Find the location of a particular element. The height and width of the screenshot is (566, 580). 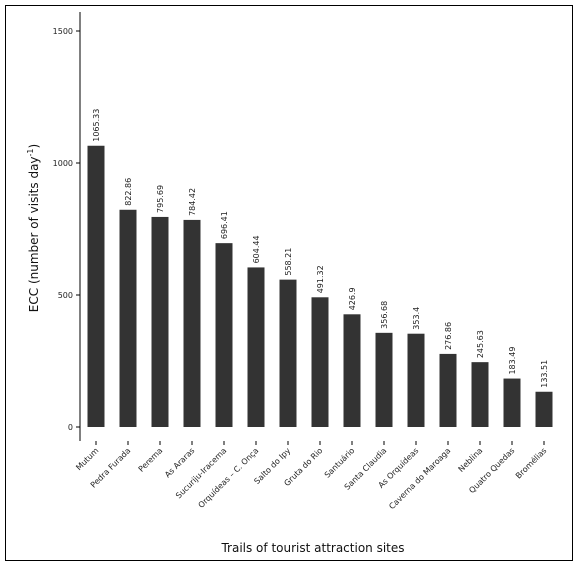

x-axis-title: Trails of tourist attraction sites is located at coordinates (312, 548).